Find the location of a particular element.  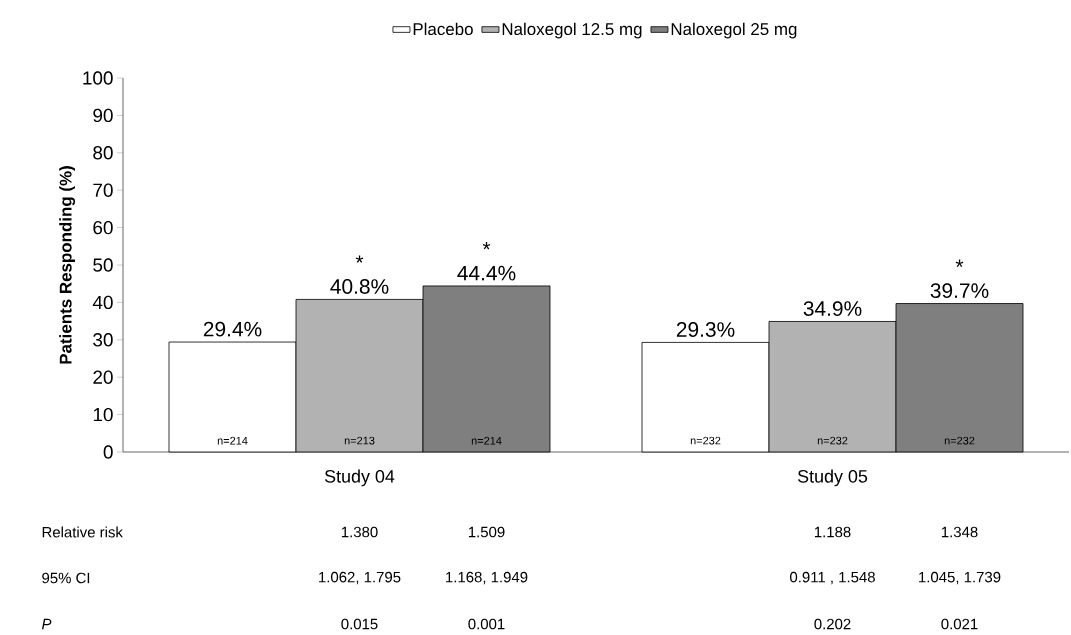

y-tick-label: 40 is located at coordinates (102, 302).